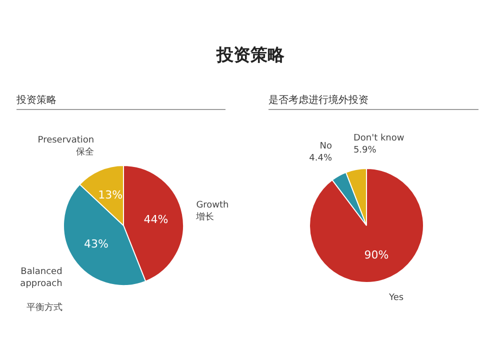 This screenshot has width=500, height=362. I want to click on data-label: 90%, so click(376, 255).